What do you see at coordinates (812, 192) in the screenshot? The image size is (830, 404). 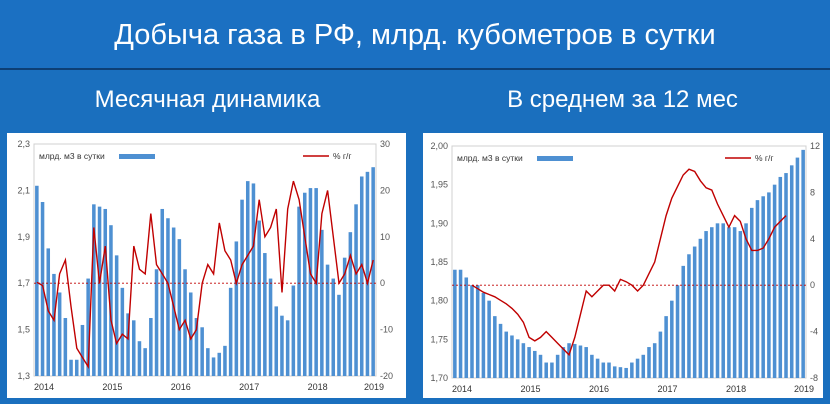 I see `y-right-tick-label: 8` at bounding box center [812, 192].